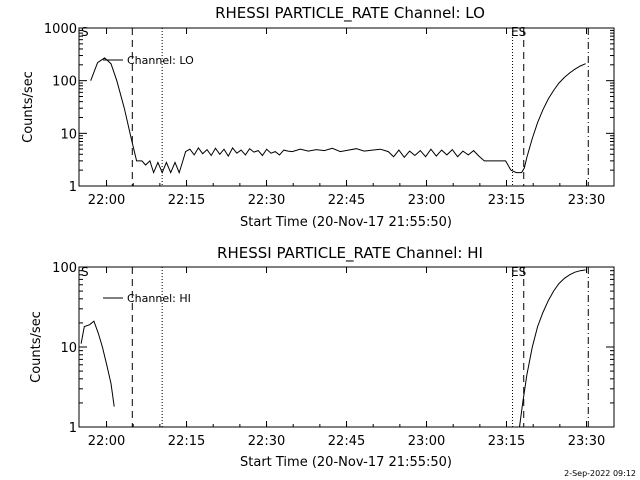  What do you see at coordinates (73, 428) in the screenshot?
I see `y-tick-label-hi-0: 1` at bounding box center [73, 428].